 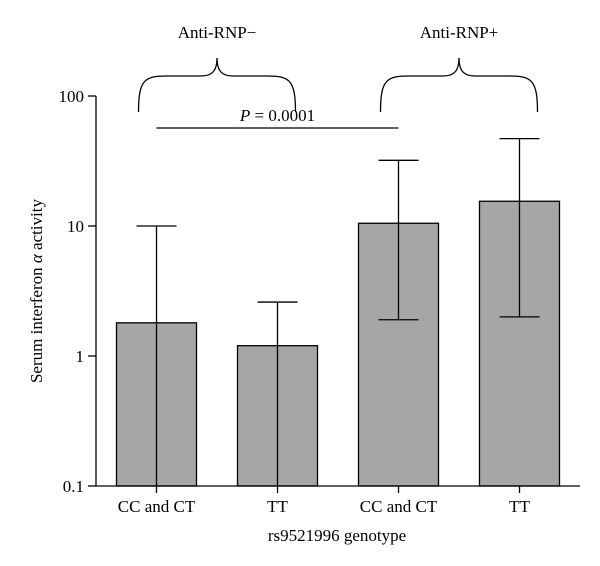 I want to click on y-axis-label: Serum interferon α activity, so click(x=36, y=290).